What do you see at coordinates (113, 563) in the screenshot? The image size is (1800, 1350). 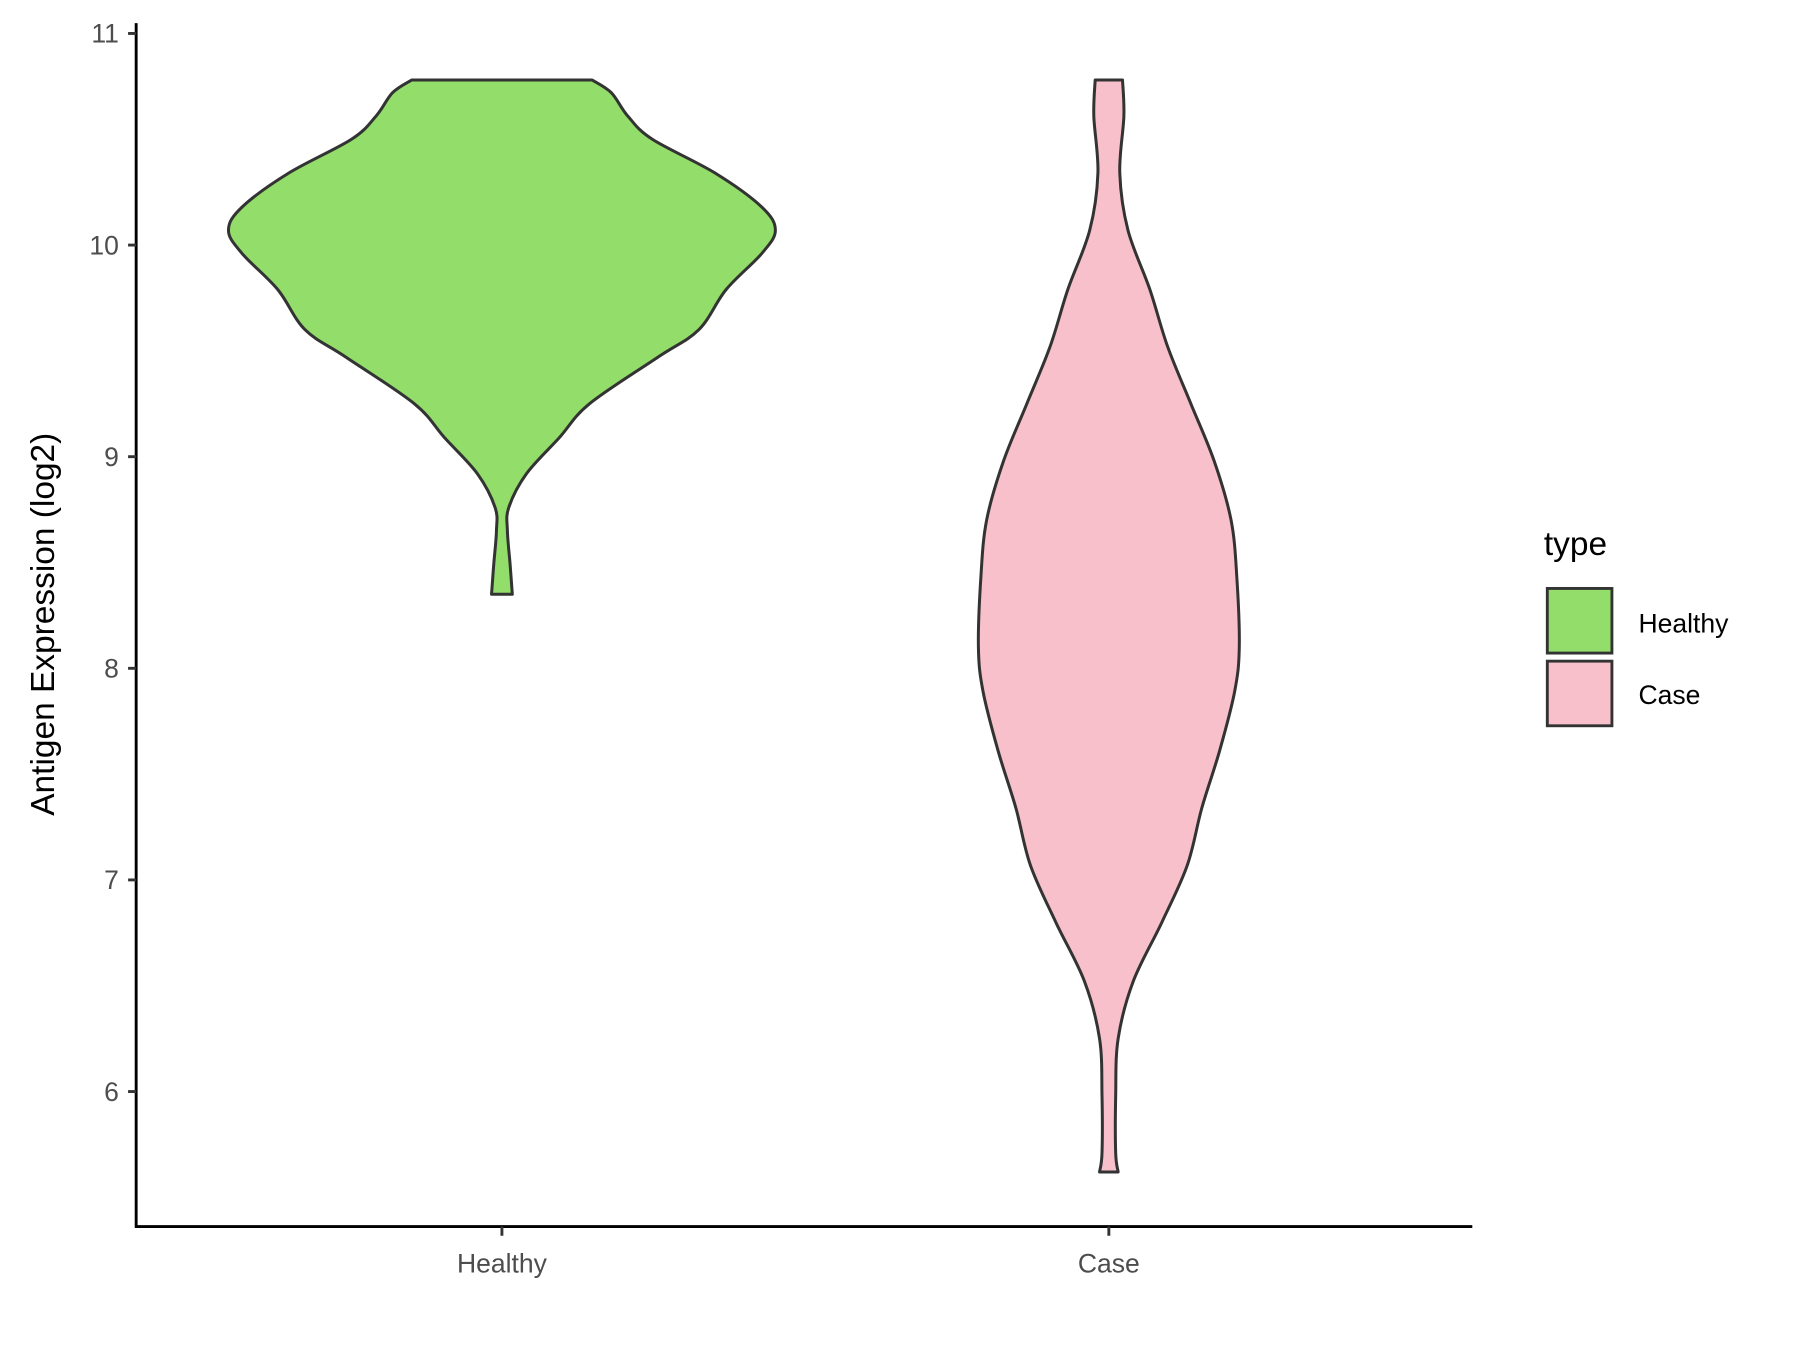 I see `y-ticks: 6 7 8 9 10 11` at bounding box center [113, 563].